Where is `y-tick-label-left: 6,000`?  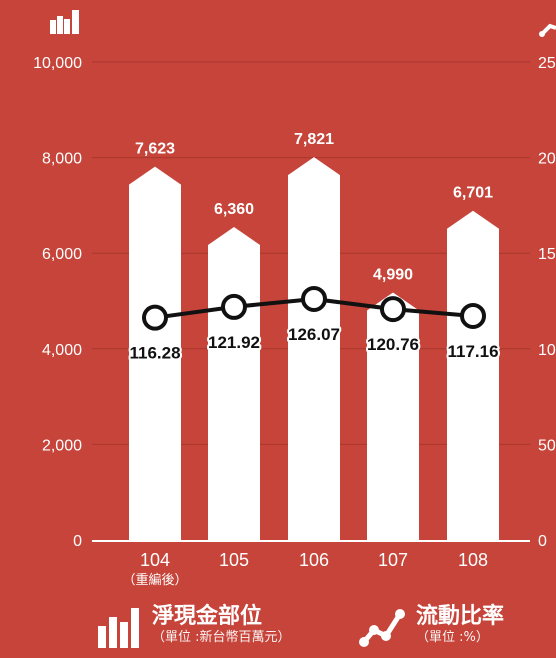 y-tick-label-left: 6,000 is located at coordinates (62, 254).